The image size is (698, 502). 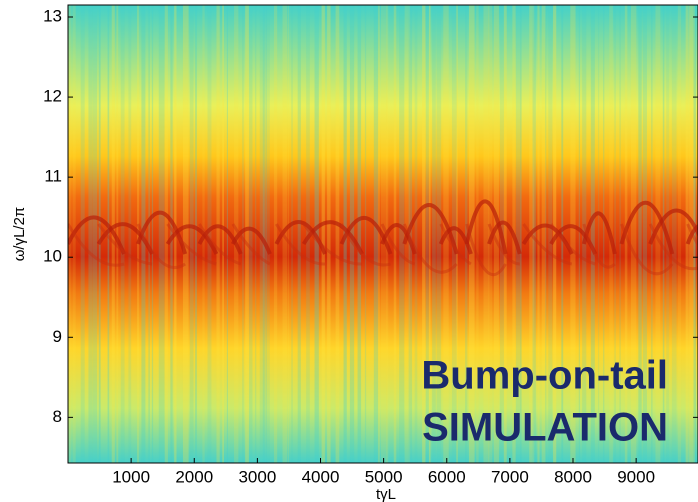 What do you see at coordinates (194, 476) in the screenshot?
I see `x-tick-label: 2000` at bounding box center [194, 476].